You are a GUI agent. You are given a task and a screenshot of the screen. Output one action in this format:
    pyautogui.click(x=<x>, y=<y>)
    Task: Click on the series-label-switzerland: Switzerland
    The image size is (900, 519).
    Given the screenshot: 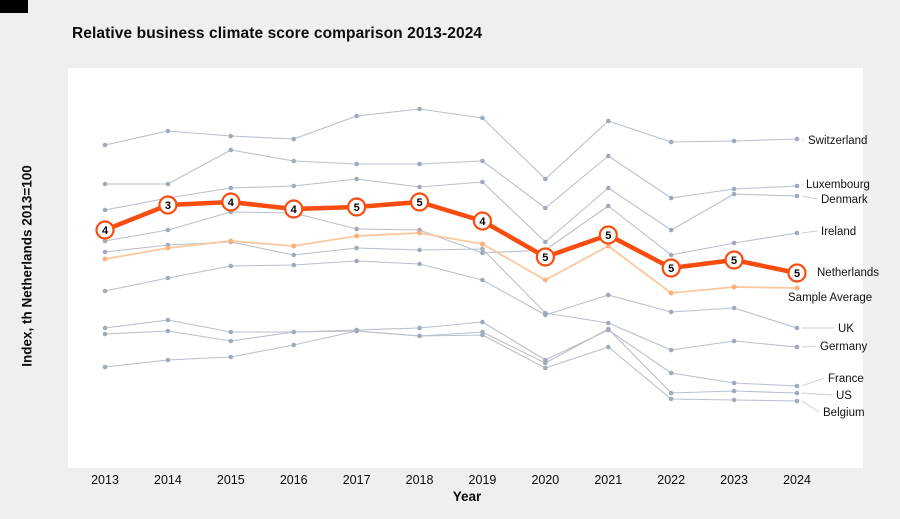 What is the action you would take?
    pyautogui.click(x=837, y=141)
    